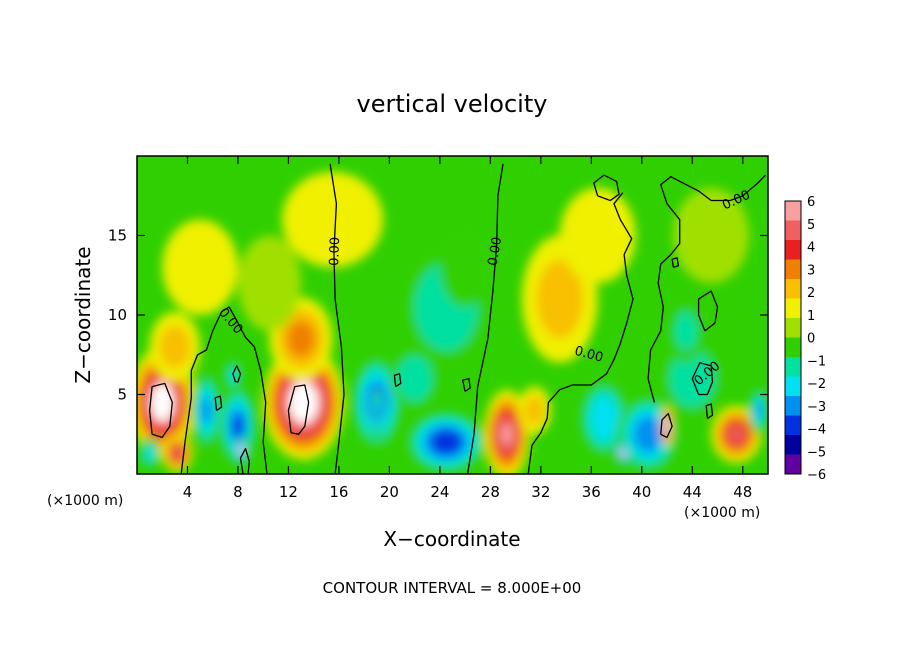 The image size is (904, 654). I want to click on colorbar-label: −1, so click(816, 361).